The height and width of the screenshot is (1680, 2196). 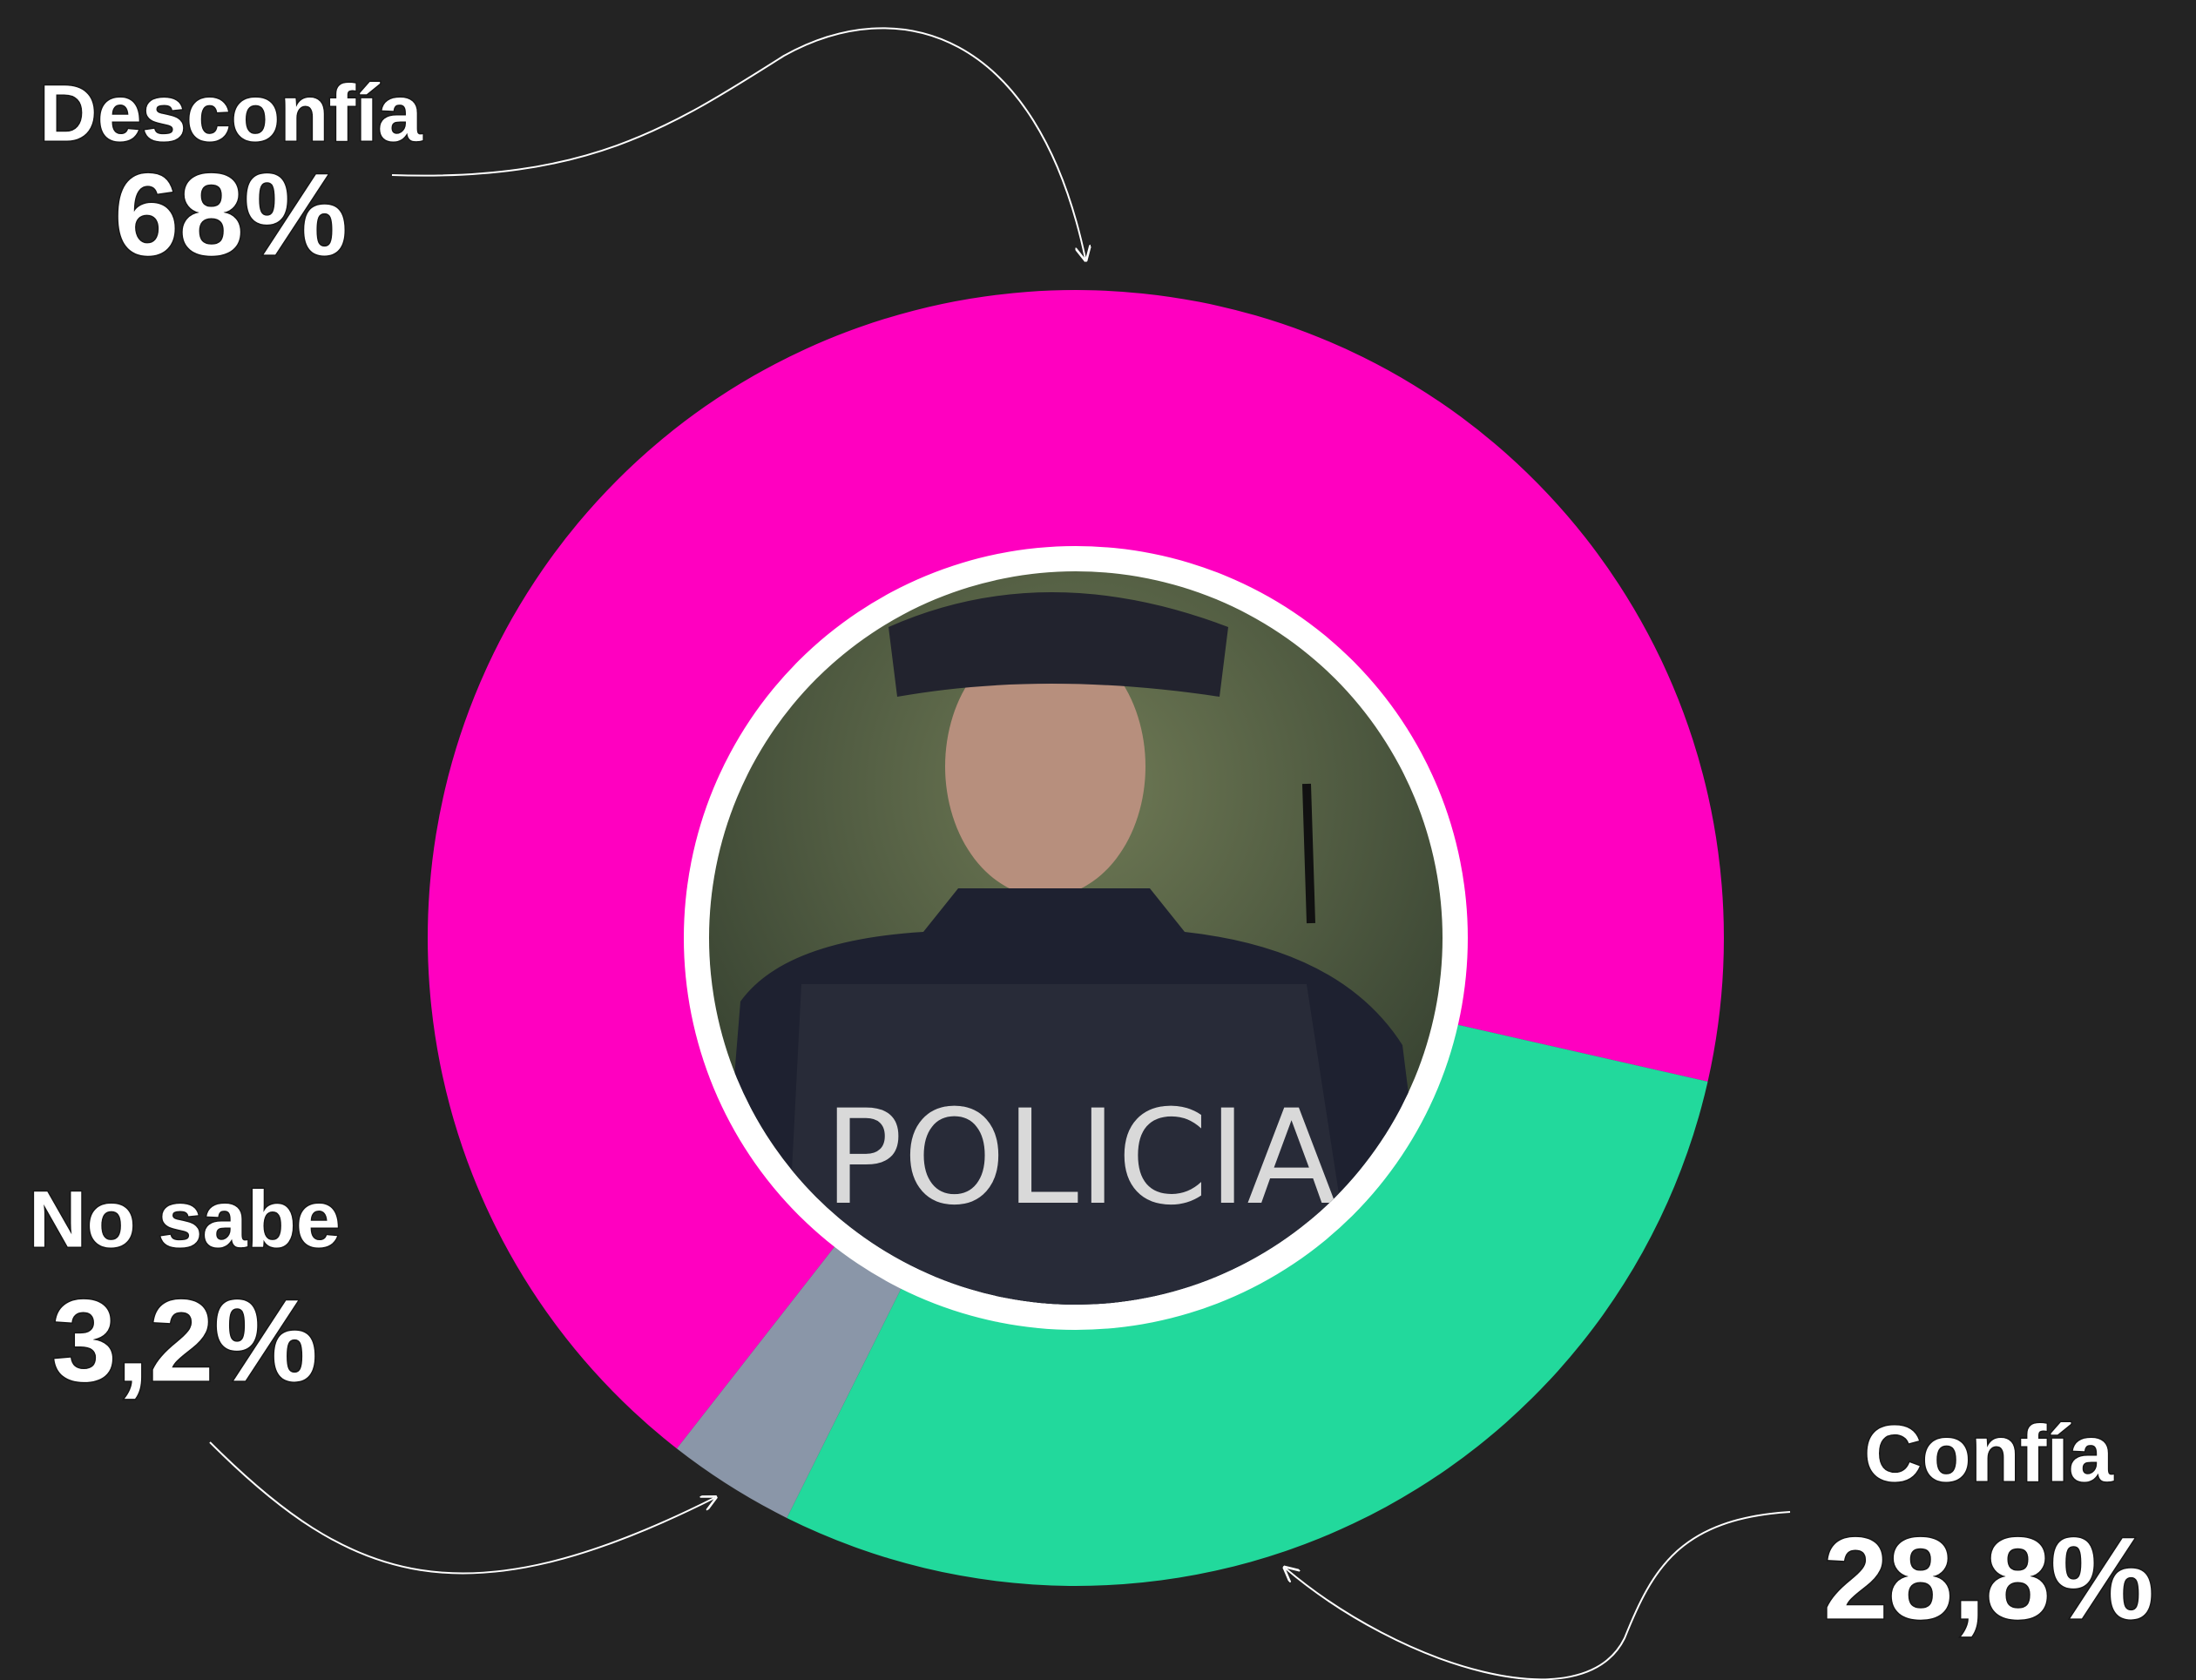 What do you see at coordinates (1988, 1578) in the screenshot?
I see `value-label: 28,8%` at bounding box center [1988, 1578].